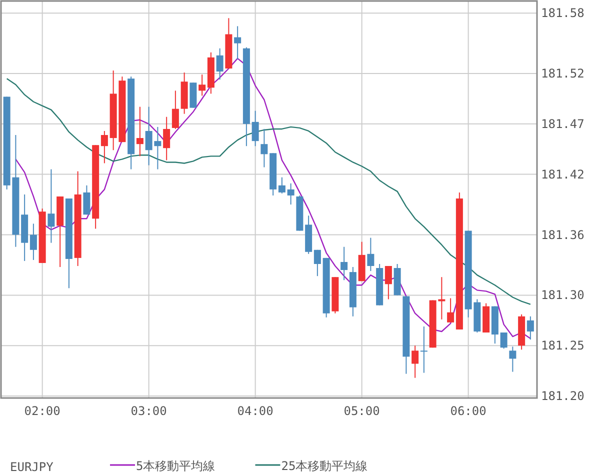  I want to click on y-tick-label: 181.42, so click(562, 174).